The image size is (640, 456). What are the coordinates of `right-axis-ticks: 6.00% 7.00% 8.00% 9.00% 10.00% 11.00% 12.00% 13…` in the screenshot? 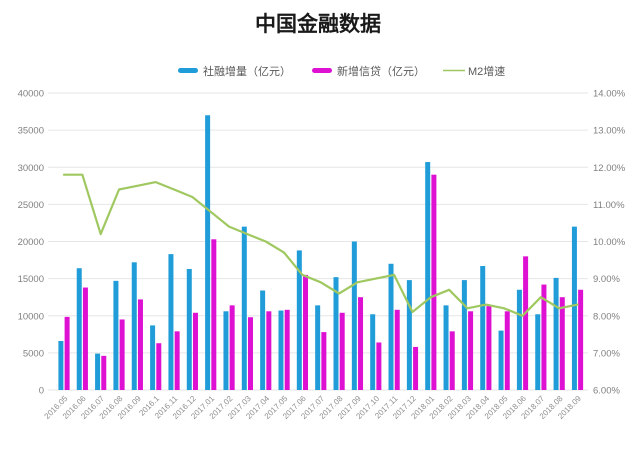 It's located at (609, 243).